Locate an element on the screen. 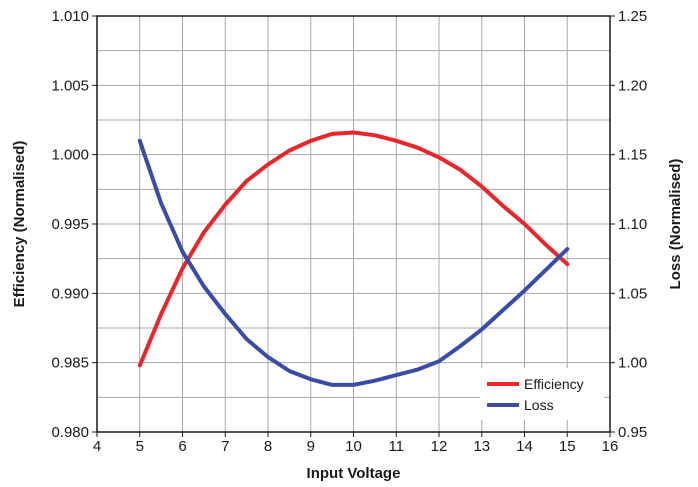 The height and width of the screenshot is (487, 698). y-right-tick-label: 1.25 is located at coordinates (632, 16).